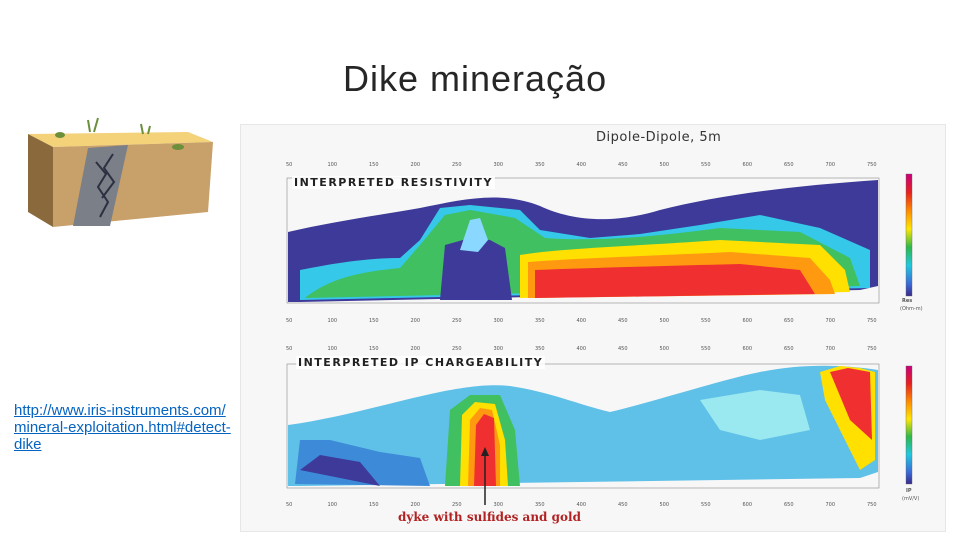 The image size is (960, 540). I want to click on colorbar-resistivity, so click(909, 235).